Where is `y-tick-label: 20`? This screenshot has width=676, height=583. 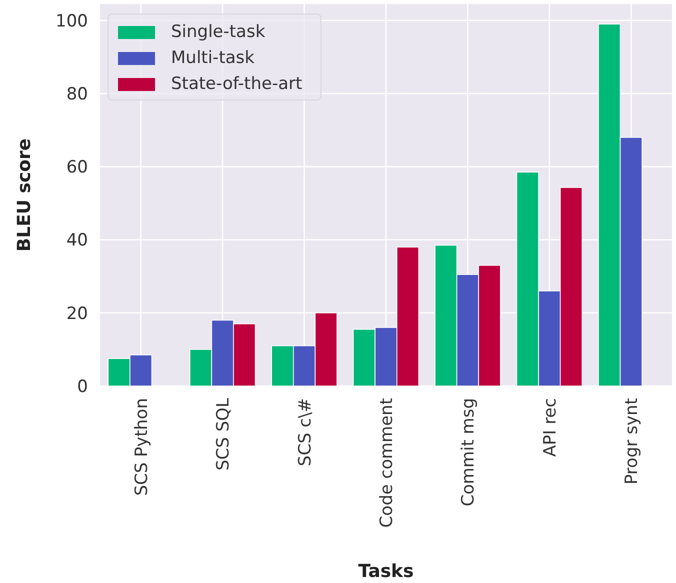 y-tick-label: 20 is located at coordinates (77, 314).